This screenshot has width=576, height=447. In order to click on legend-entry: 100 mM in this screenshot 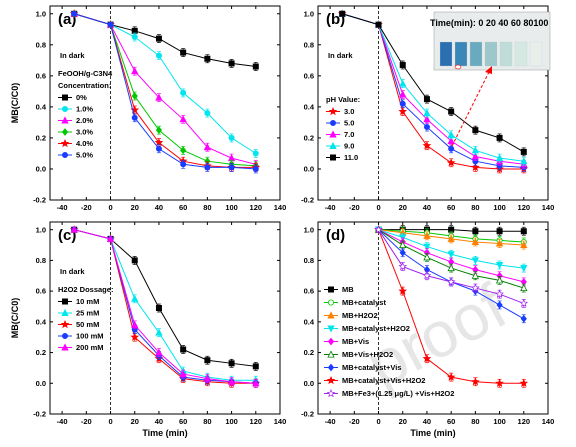, I will do `click(81, 336)`.